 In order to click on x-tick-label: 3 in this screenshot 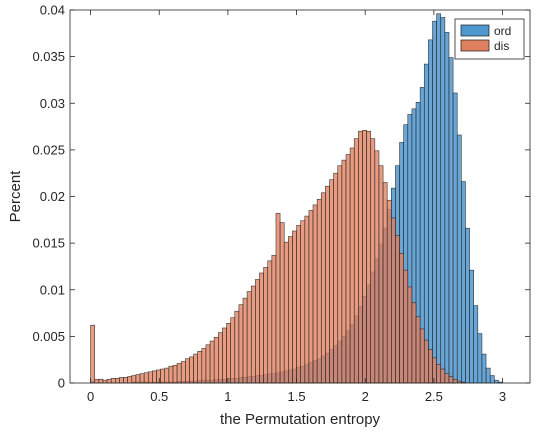, I will do `click(502, 396)`.